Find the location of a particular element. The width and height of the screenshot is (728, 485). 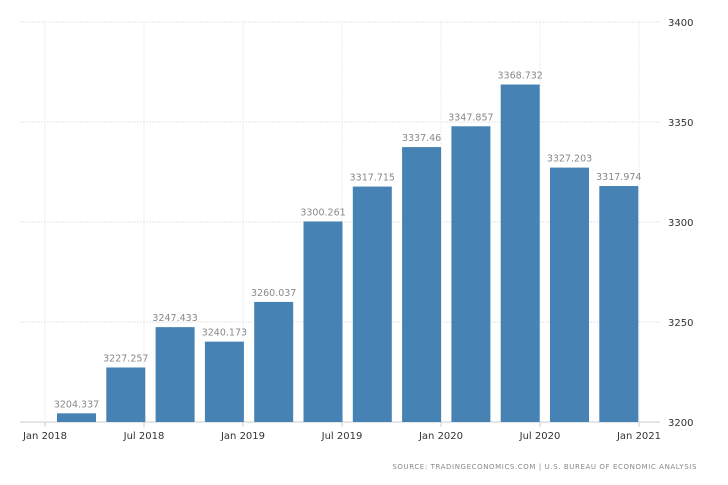

y-tick-label: 3350 is located at coordinates (680, 123).